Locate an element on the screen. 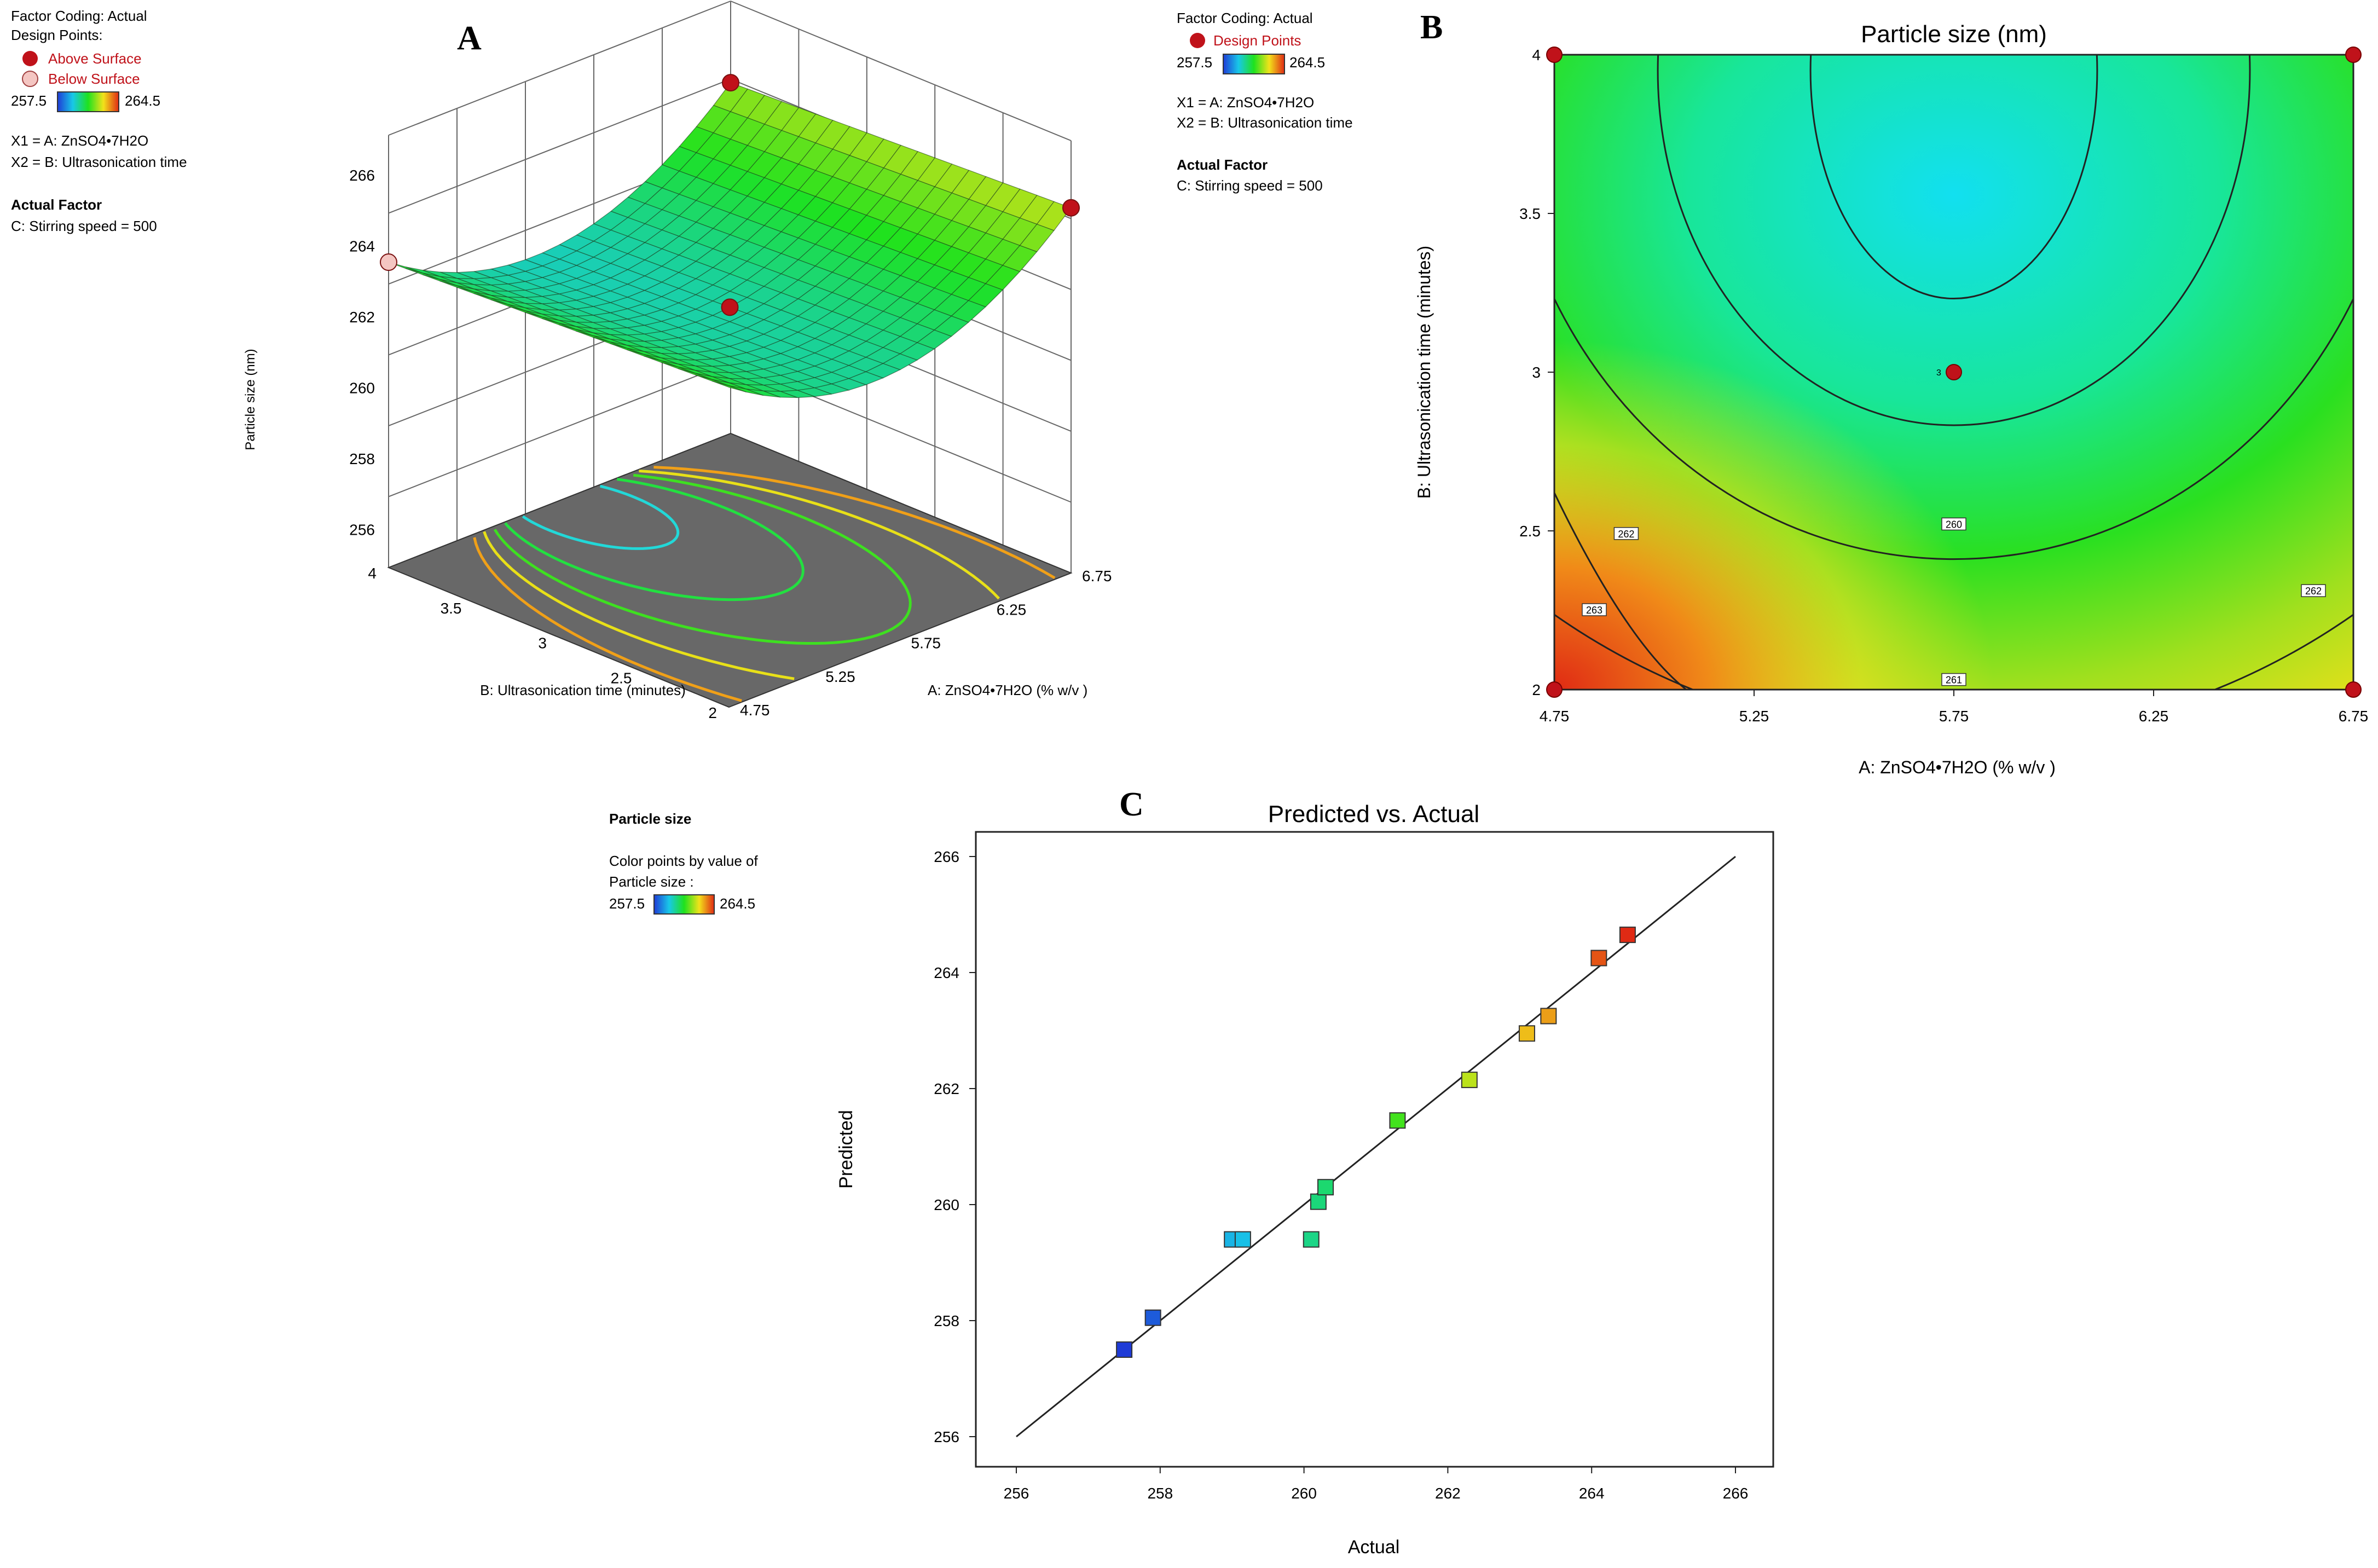  box-grid-line is located at coordinates (560, 146).